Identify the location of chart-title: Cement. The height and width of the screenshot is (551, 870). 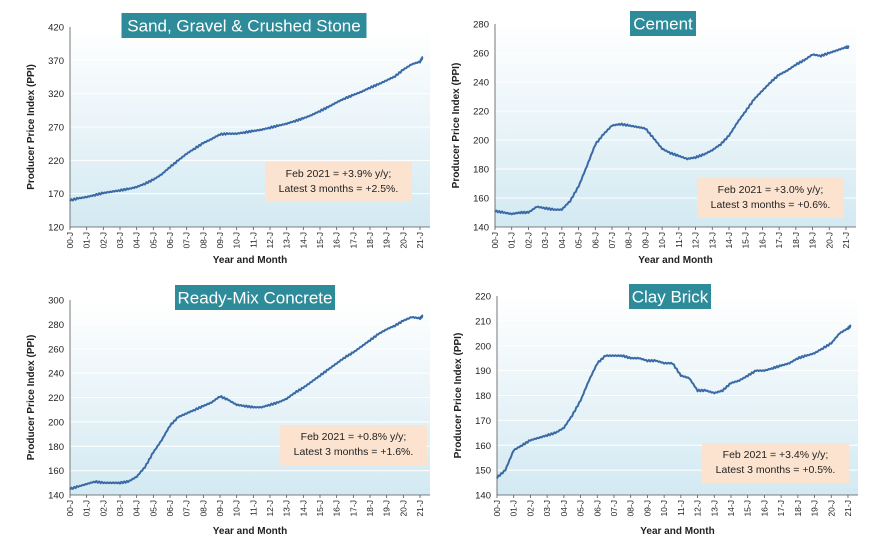
(663, 24).